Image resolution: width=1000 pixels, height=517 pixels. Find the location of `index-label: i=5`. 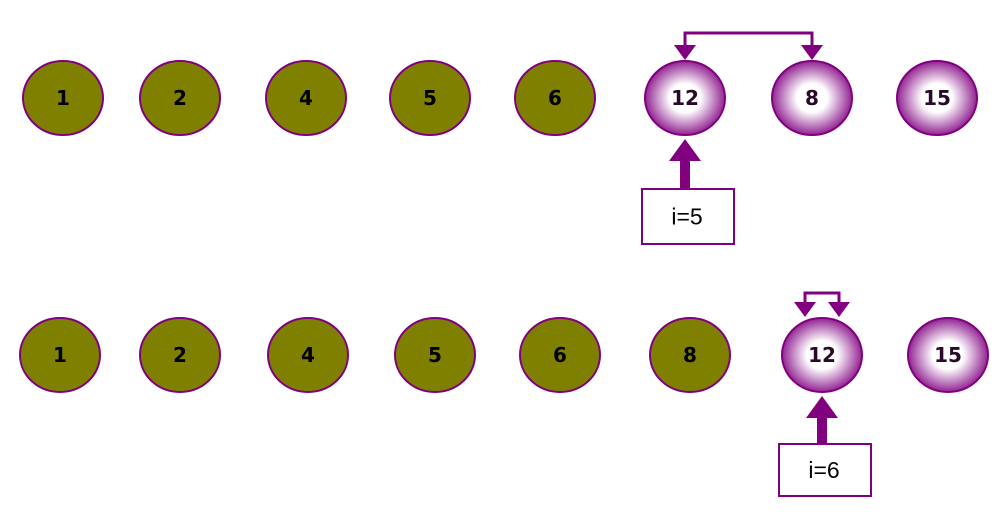

index-label: i=5 is located at coordinates (686, 217).